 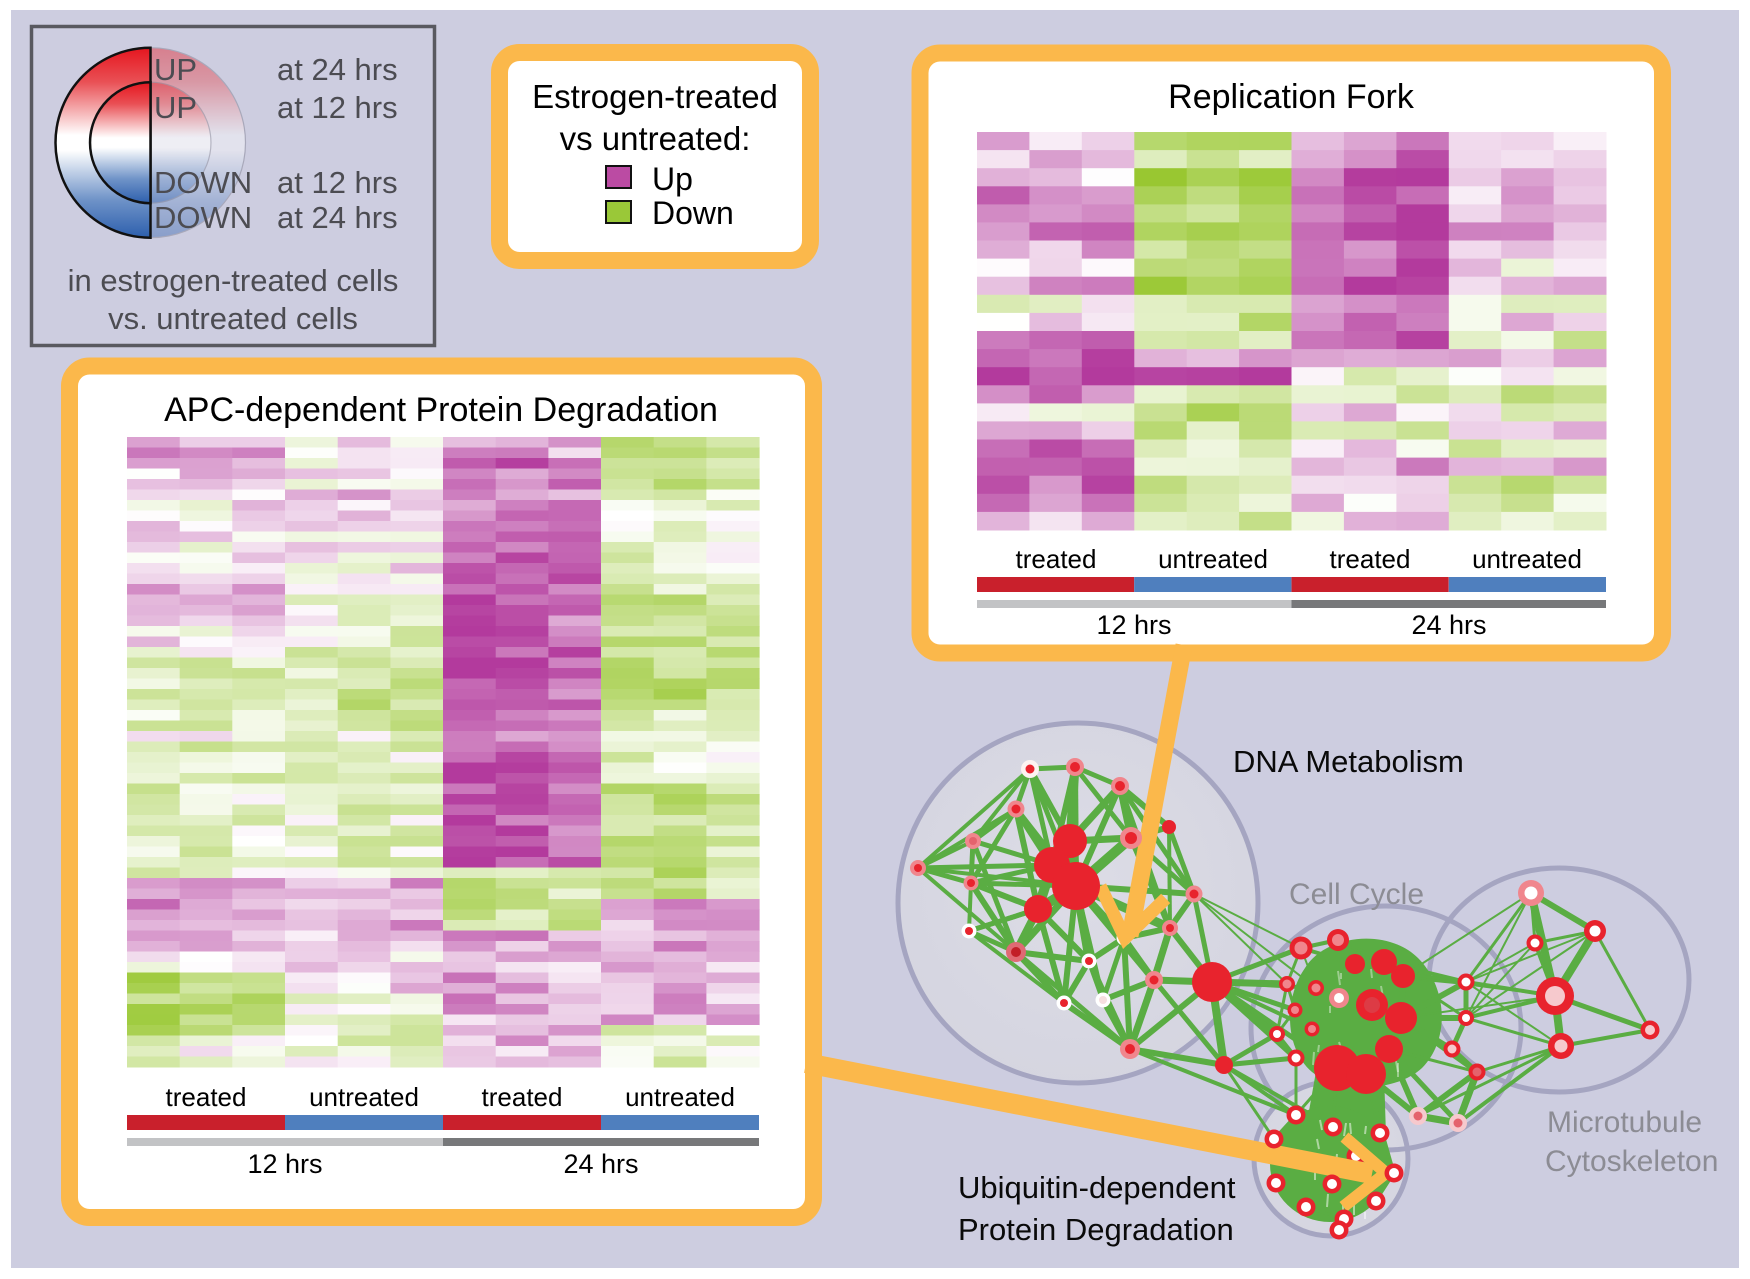 I want to click on svg-text: in estrogen-treated cells, so click(x=233, y=280).